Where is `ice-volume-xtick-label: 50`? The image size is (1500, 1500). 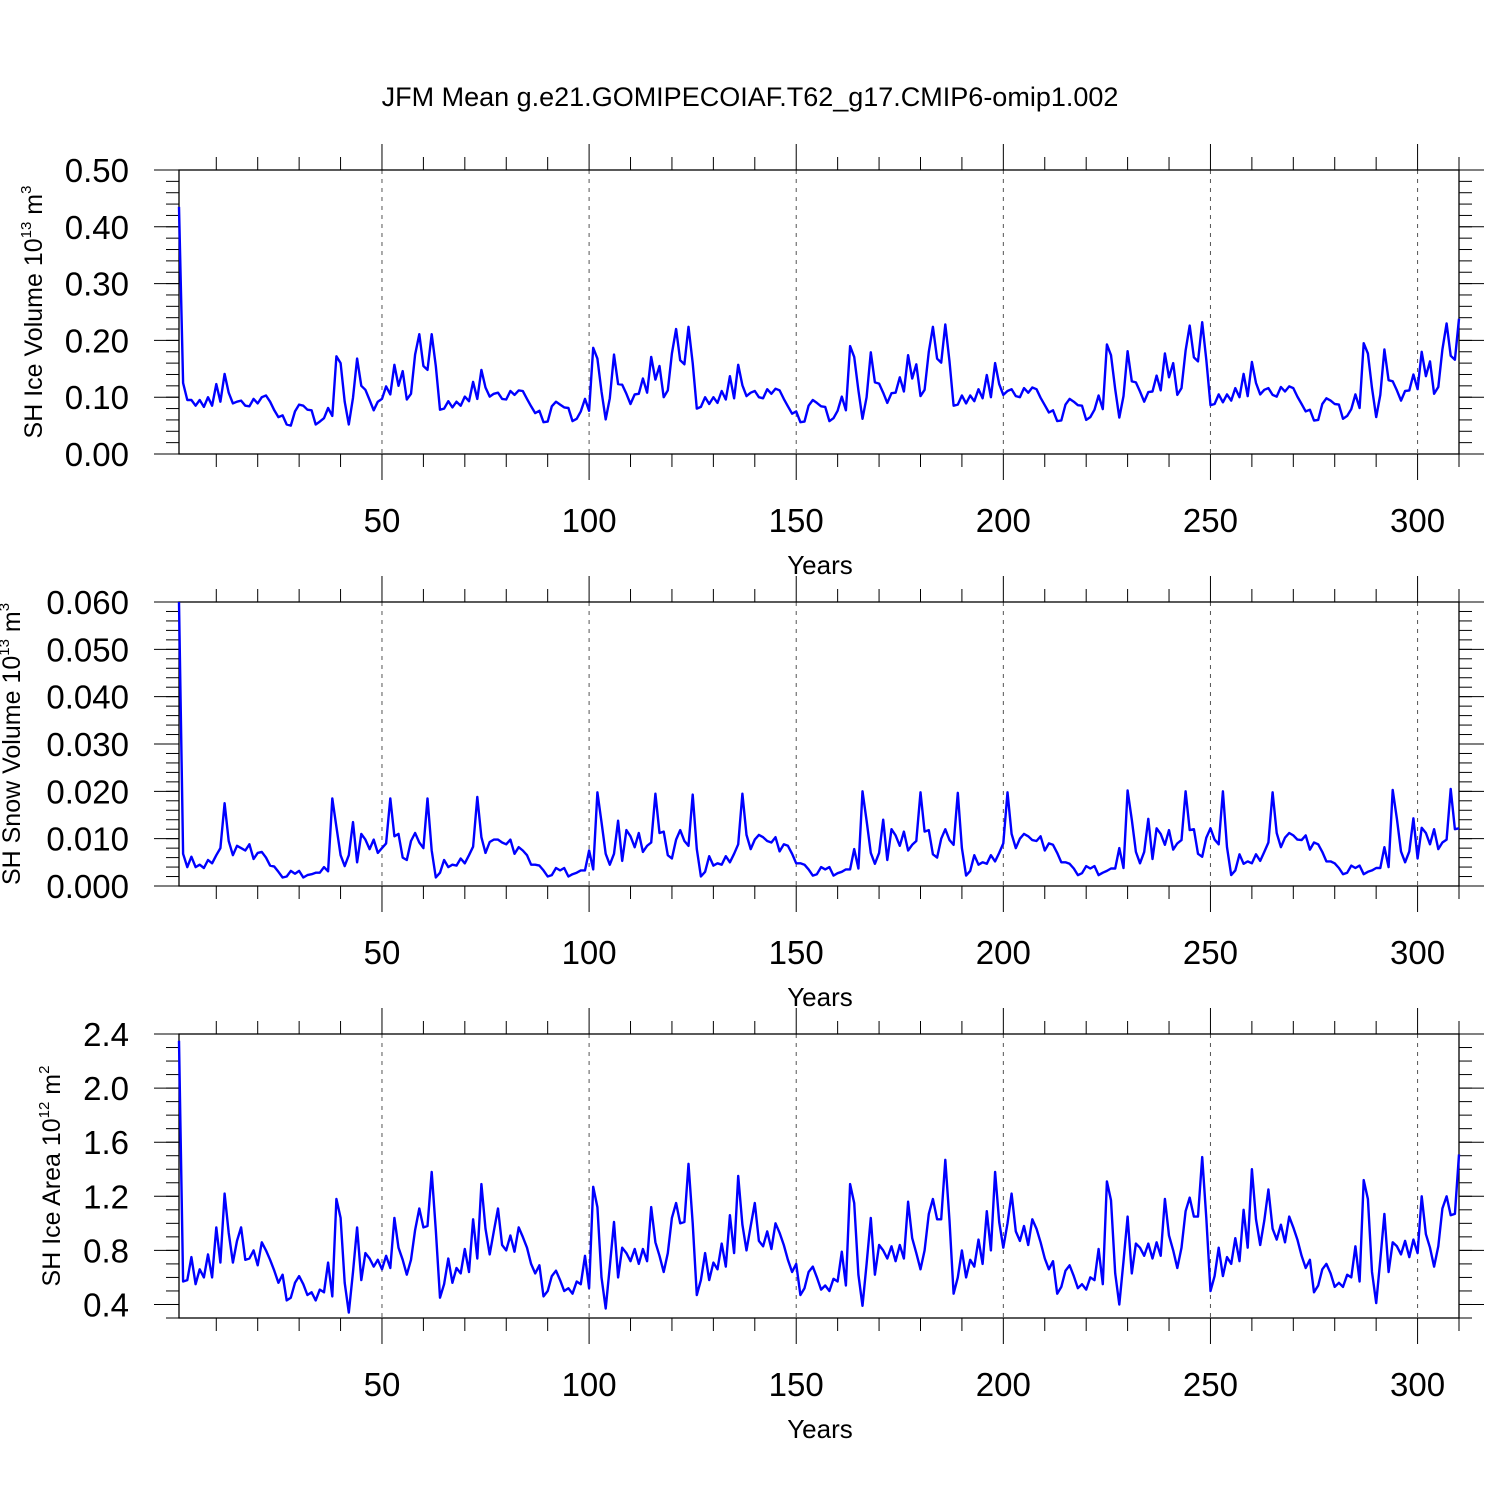 ice-volume-xtick-label: 50 is located at coordinates (382, 520).